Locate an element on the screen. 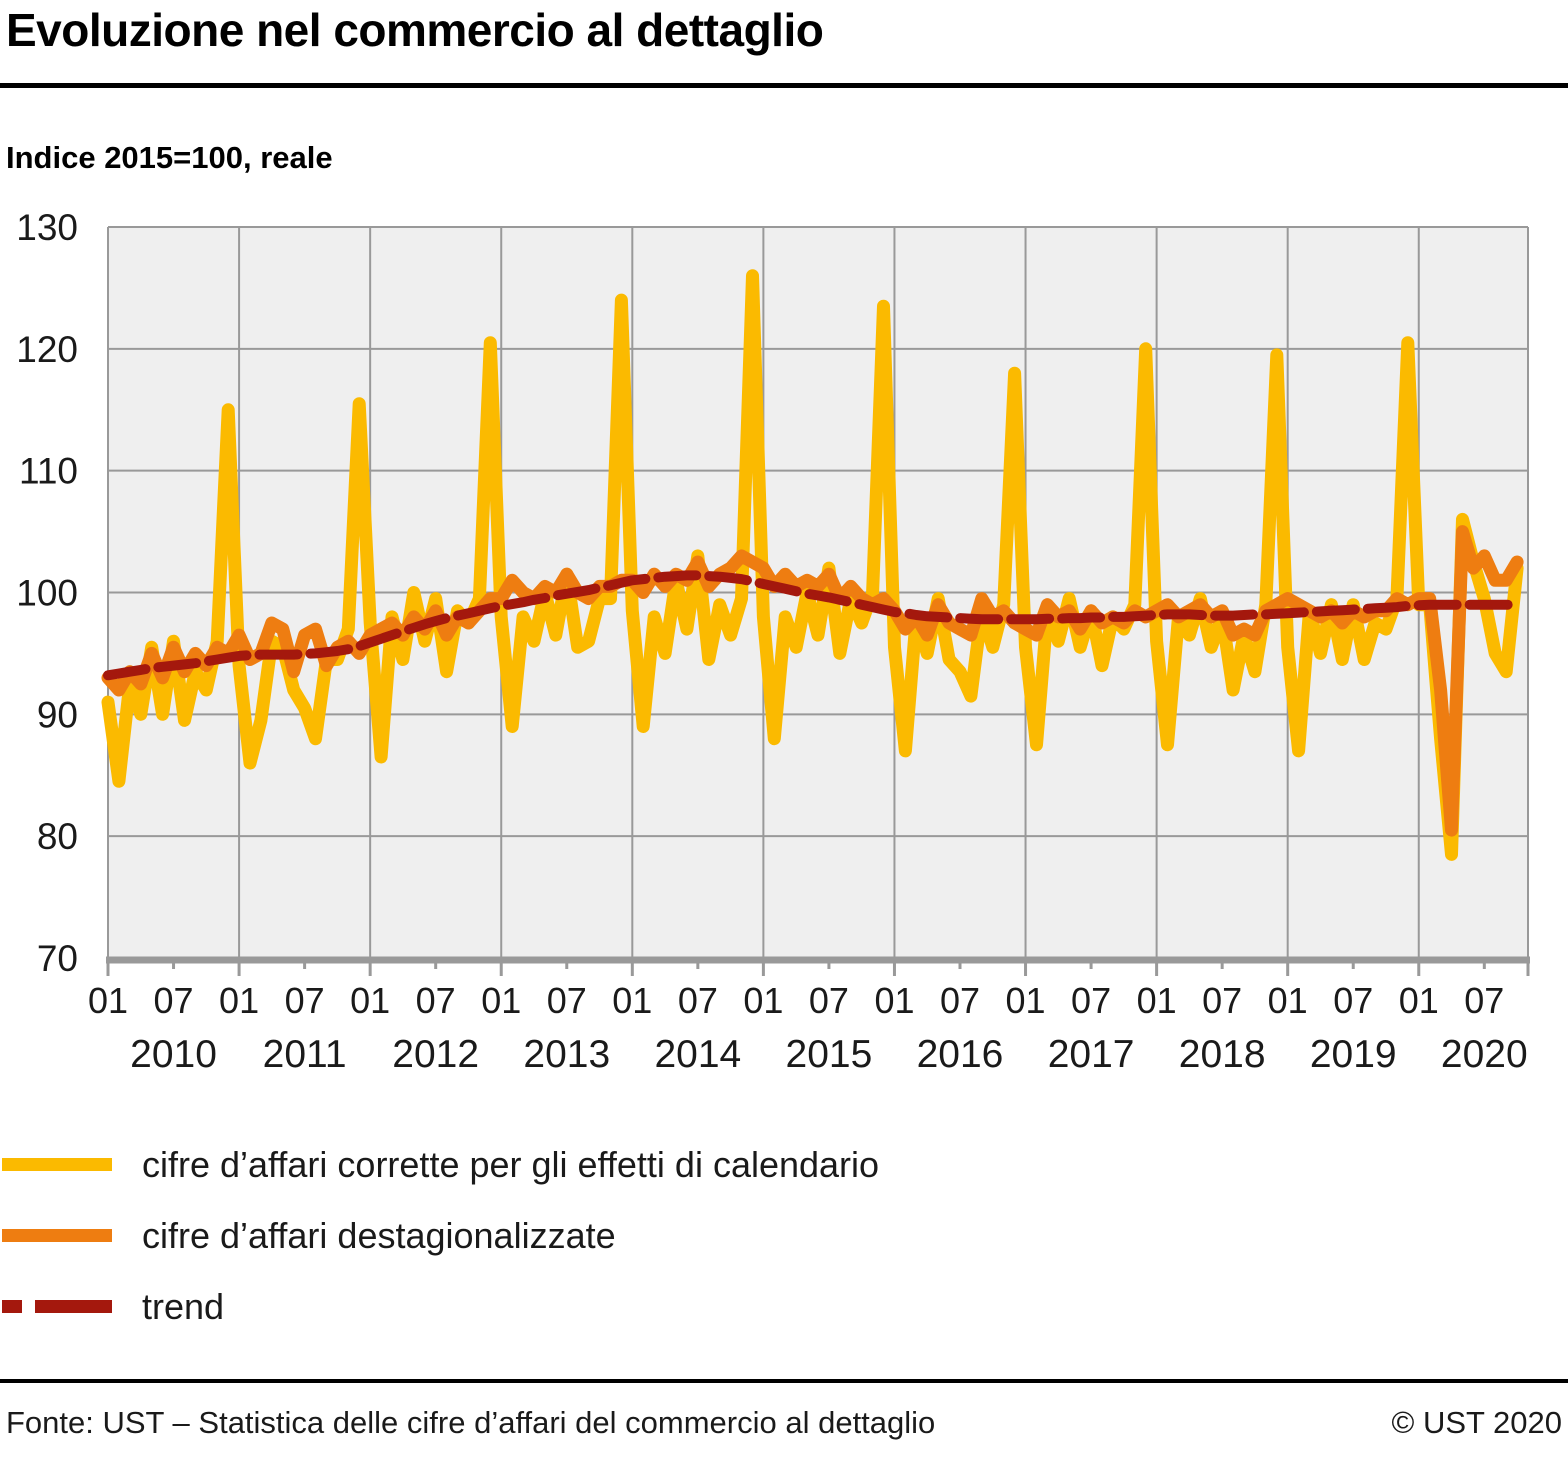 Image resolution: width=1568 pixels, height=1472 pixels. legend-item-seasonally-adjusted: cifre d’affari destagionalizzate is located at coordinates (785, 1235).